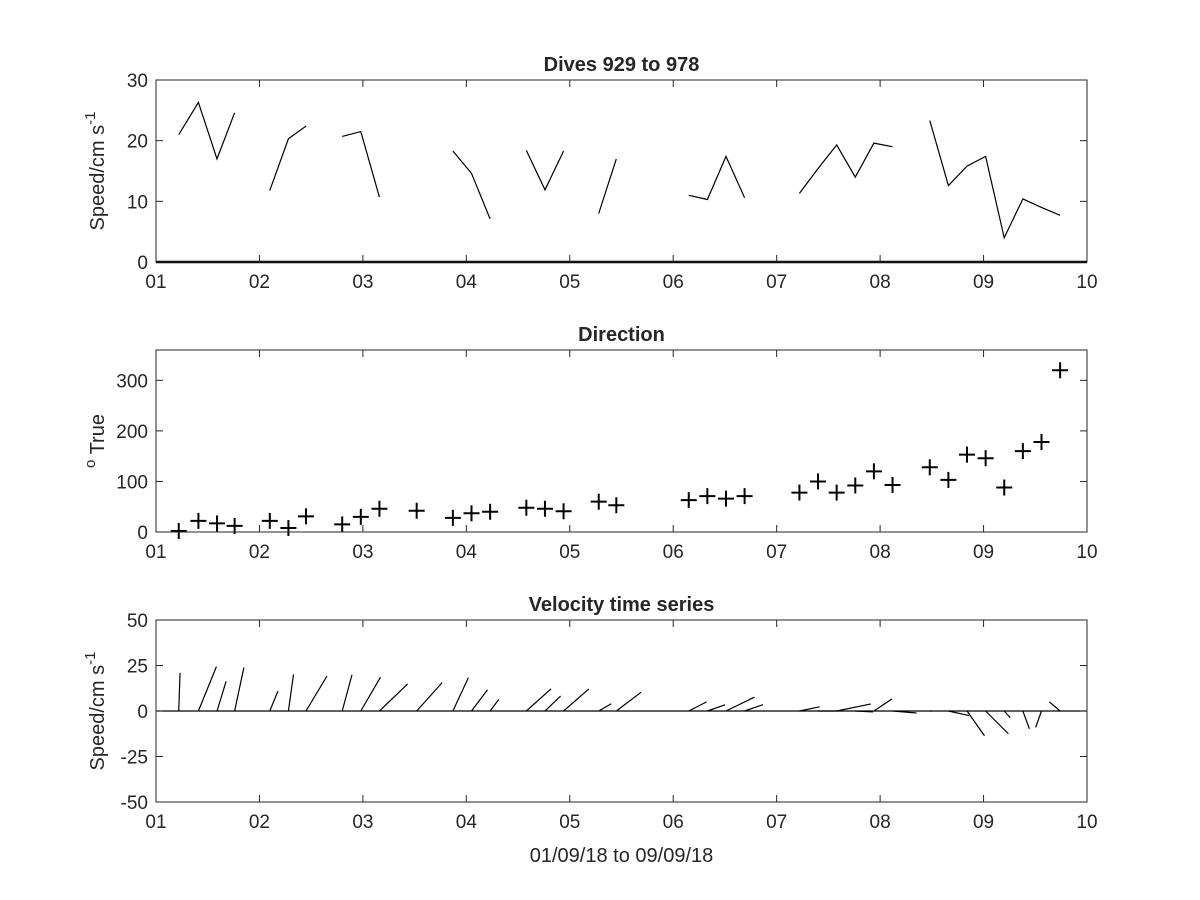 Image resolution: width=1200 pixels, height=900 pixels. What do you see at coordinates (90, 658) in the screenshot?
I see `velocity-y-axis-label-sup: -1` at bounding box center [90, 658].